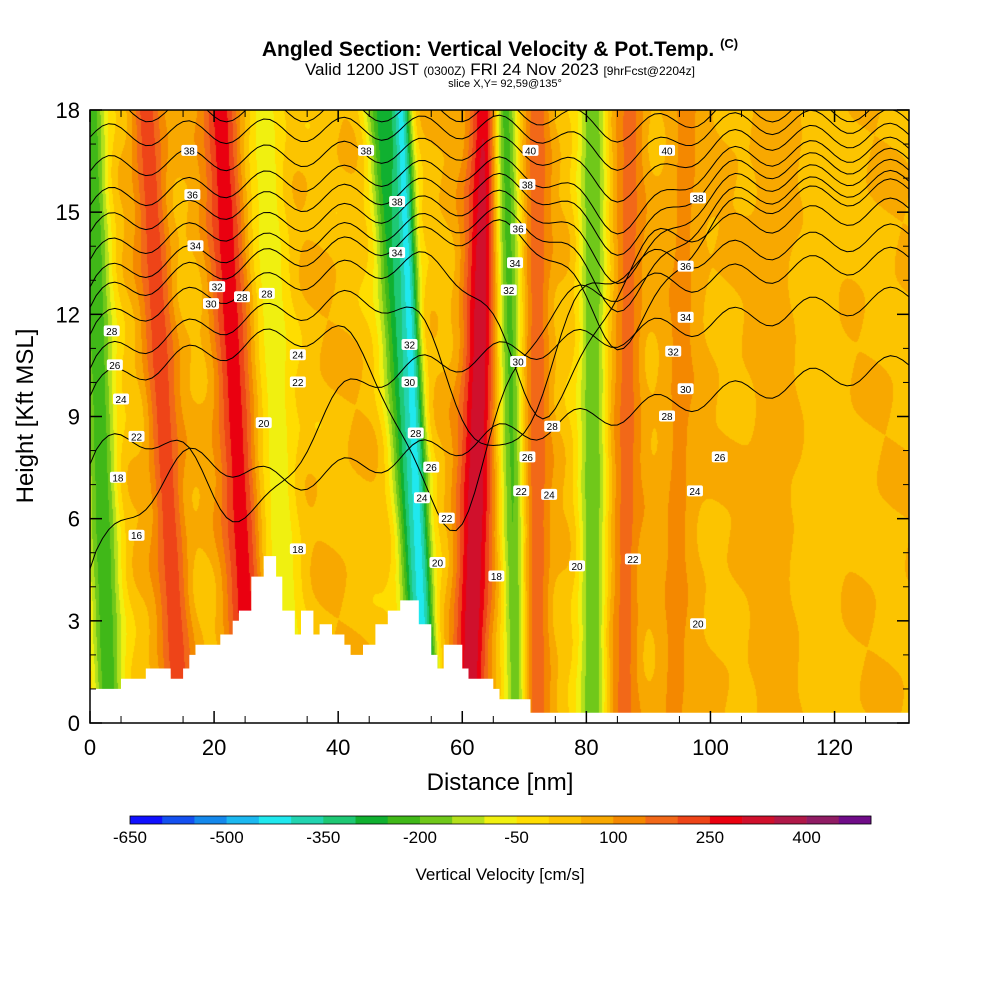 Image resolution: width=1000 pixels, height=1000 pixels. I want to click on terrain-profile, so click(499, 639).